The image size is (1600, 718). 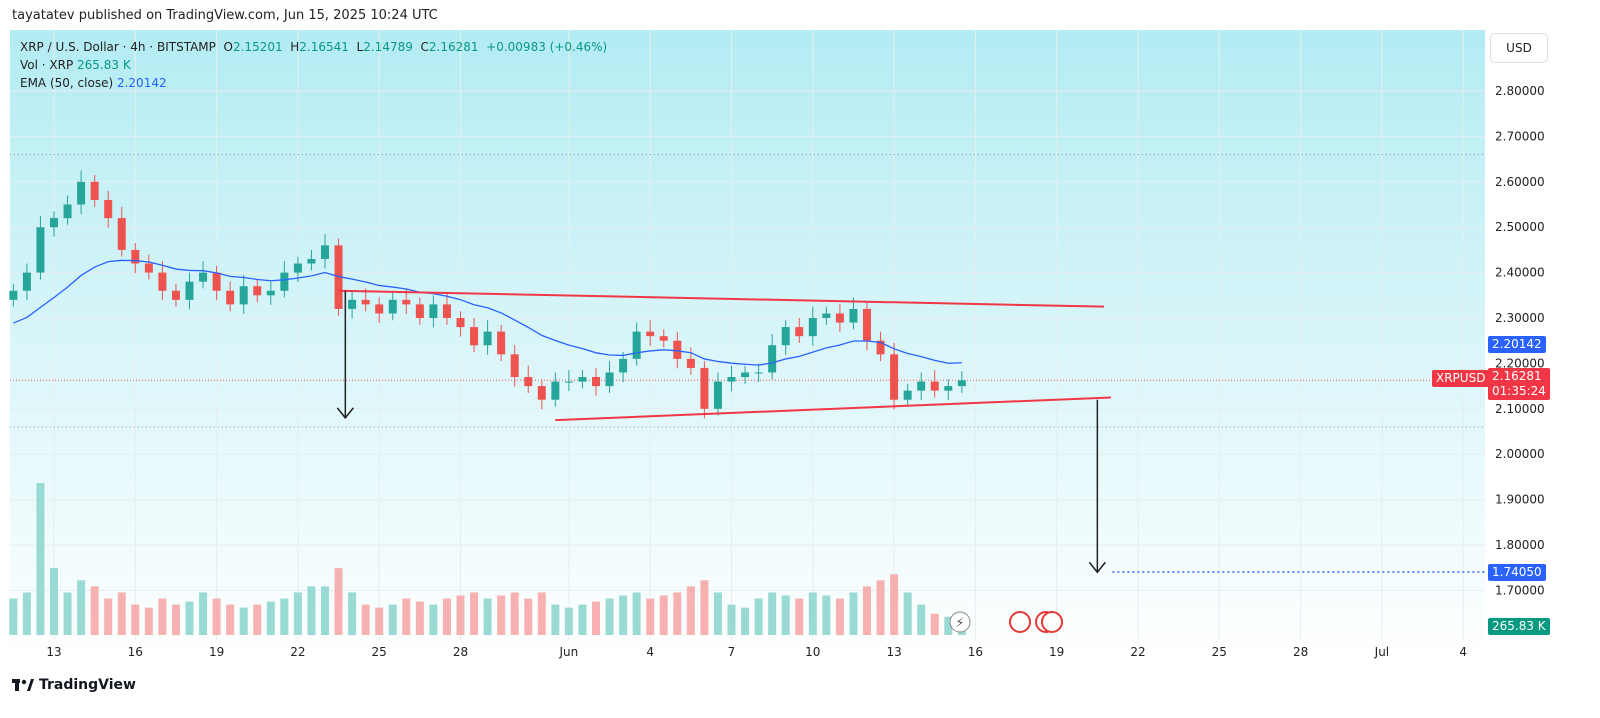 What do you see at coordinates (295, 47) in the screenshot?
I see `high-label: H` at bounding box center [295, 47].